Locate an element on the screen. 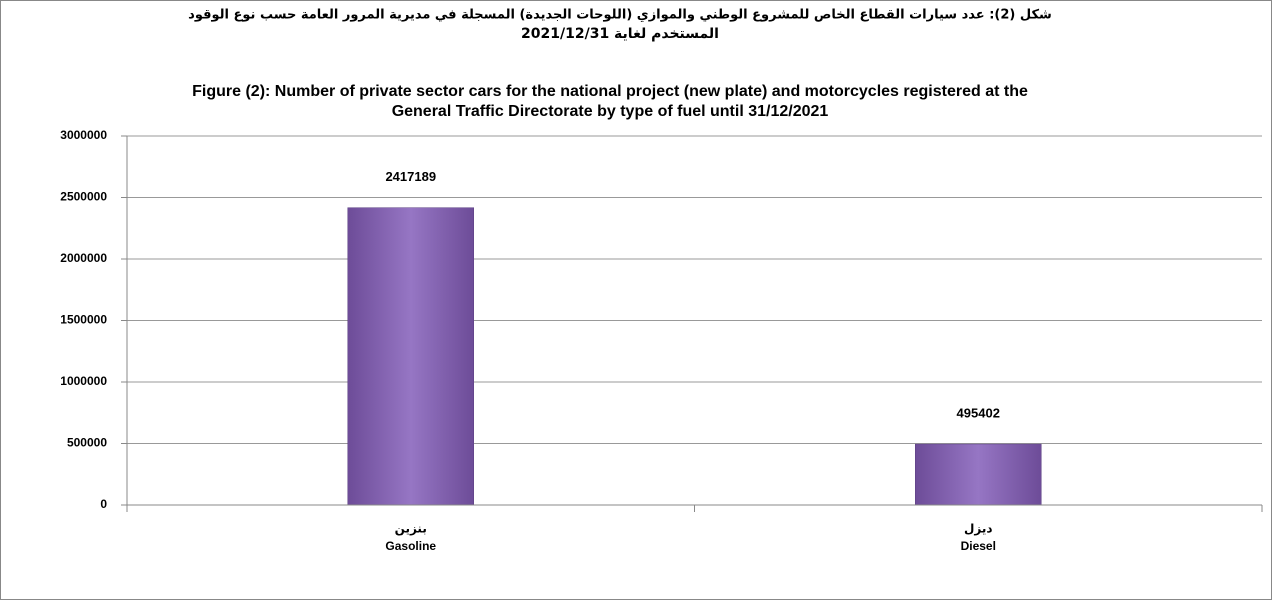 This screenshot has width=1272, height=600. data-label: 495402 is located at coordinates (978, 413).